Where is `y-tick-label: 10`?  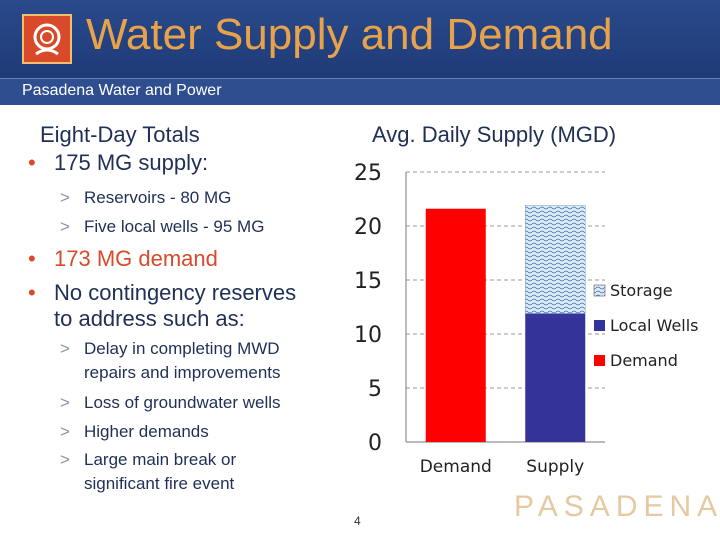
y-tick-label: 10 is located at coordinates (368, 335).